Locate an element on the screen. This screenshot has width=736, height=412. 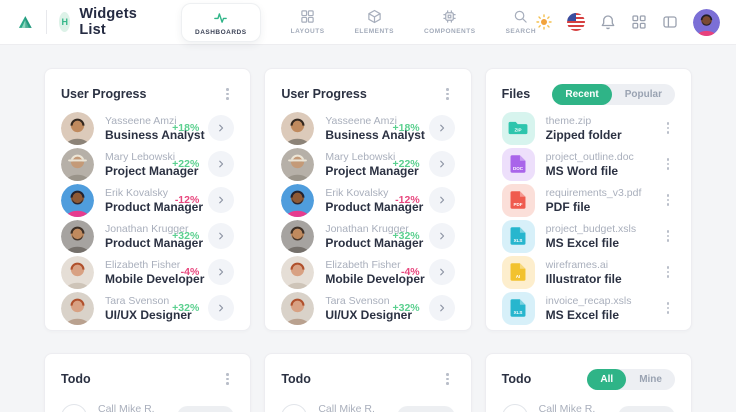
file-row: ZIP theme.zip Zipped folder is located at coordinates (588, 128).